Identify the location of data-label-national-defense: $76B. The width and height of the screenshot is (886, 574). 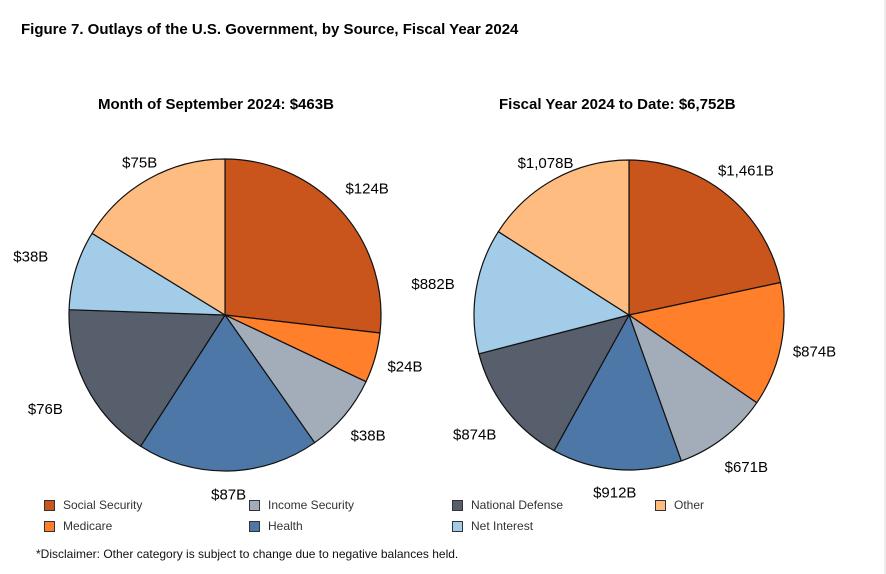
(45, 409).